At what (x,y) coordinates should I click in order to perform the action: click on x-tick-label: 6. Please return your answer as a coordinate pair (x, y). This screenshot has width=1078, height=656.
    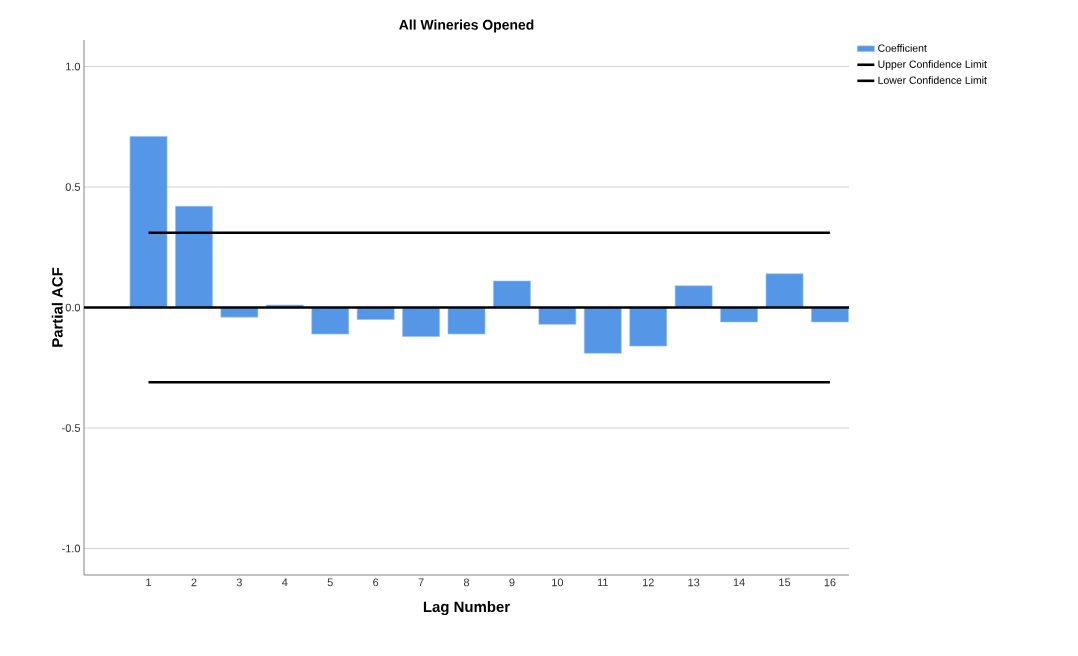
    Looking at the image, I should click on (376, 582).